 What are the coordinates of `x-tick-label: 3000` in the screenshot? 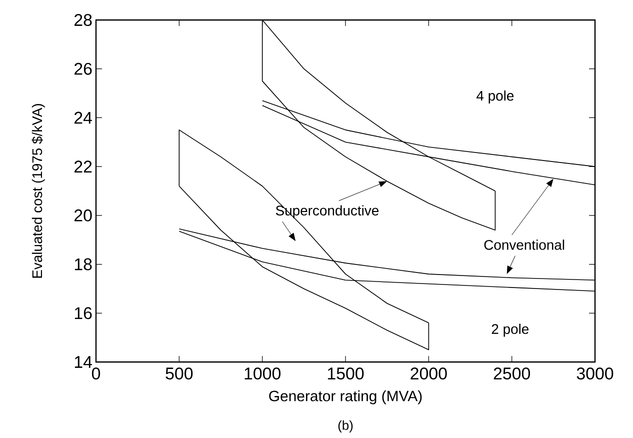 It's located at (595, 374).